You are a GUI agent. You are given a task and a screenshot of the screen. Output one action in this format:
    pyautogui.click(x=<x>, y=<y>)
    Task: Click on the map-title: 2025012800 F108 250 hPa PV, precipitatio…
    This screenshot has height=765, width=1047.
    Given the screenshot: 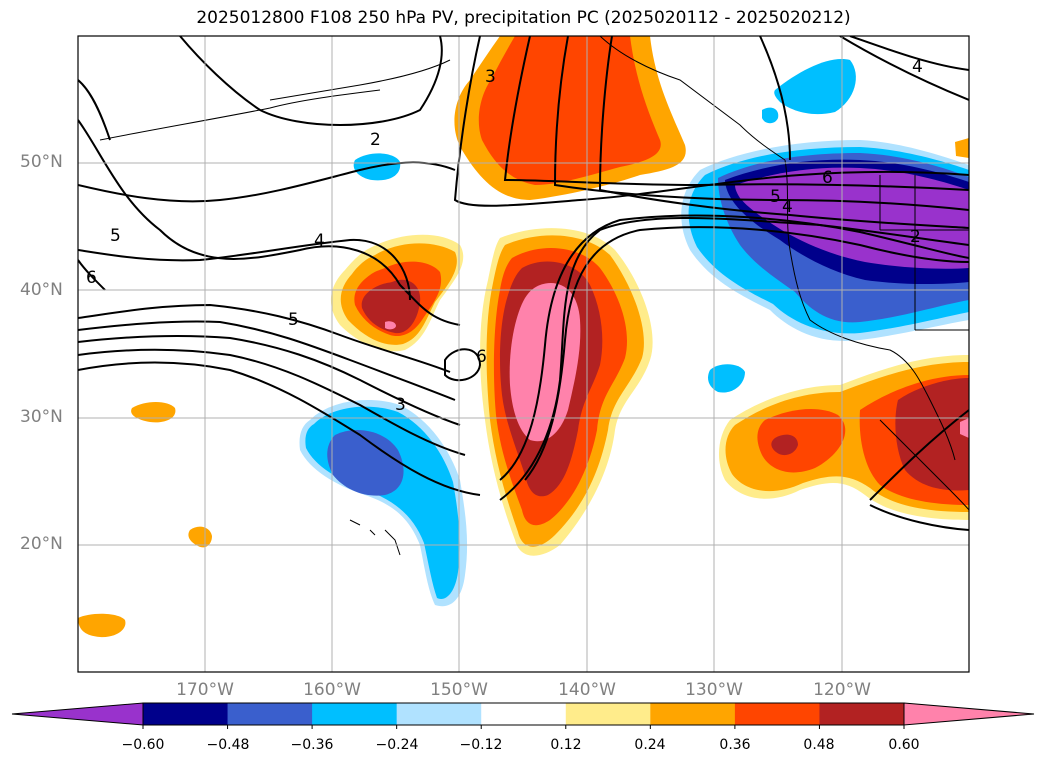 What is the action you would take?
    pyautogui.click(x=523, y=18)
    